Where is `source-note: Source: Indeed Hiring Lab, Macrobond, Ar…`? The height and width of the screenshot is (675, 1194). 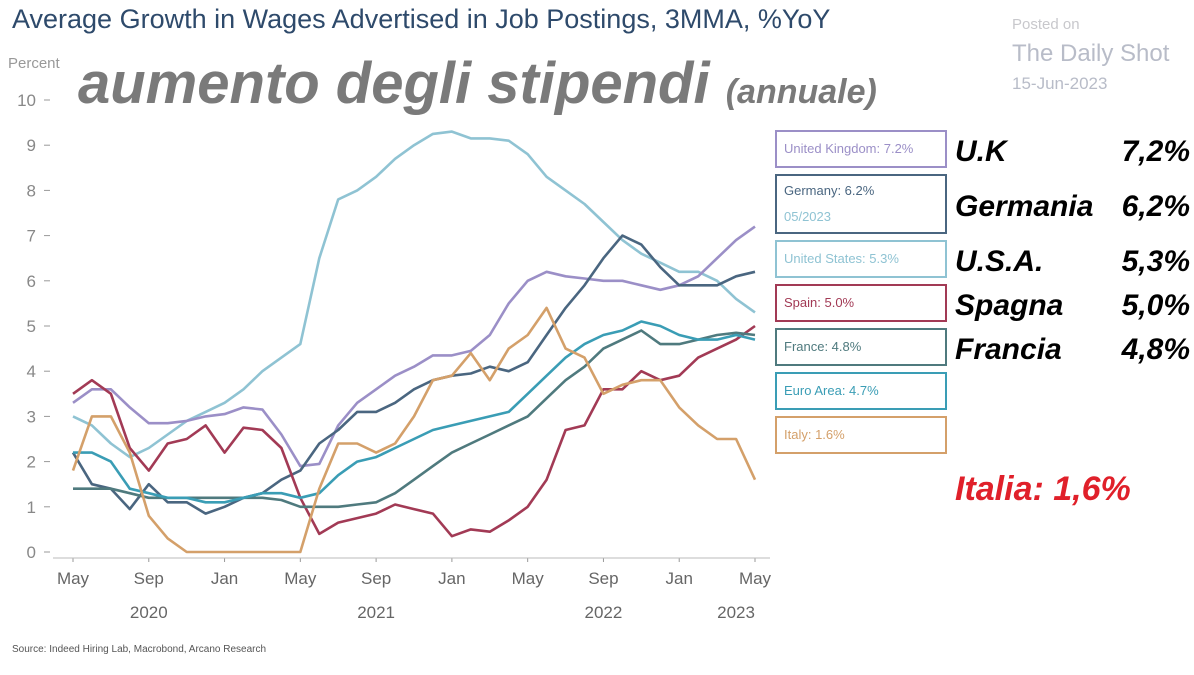
source-note: Source: Indeed Hiring Lab, Macrobond, Ar… is located at coordinates (139, 649).